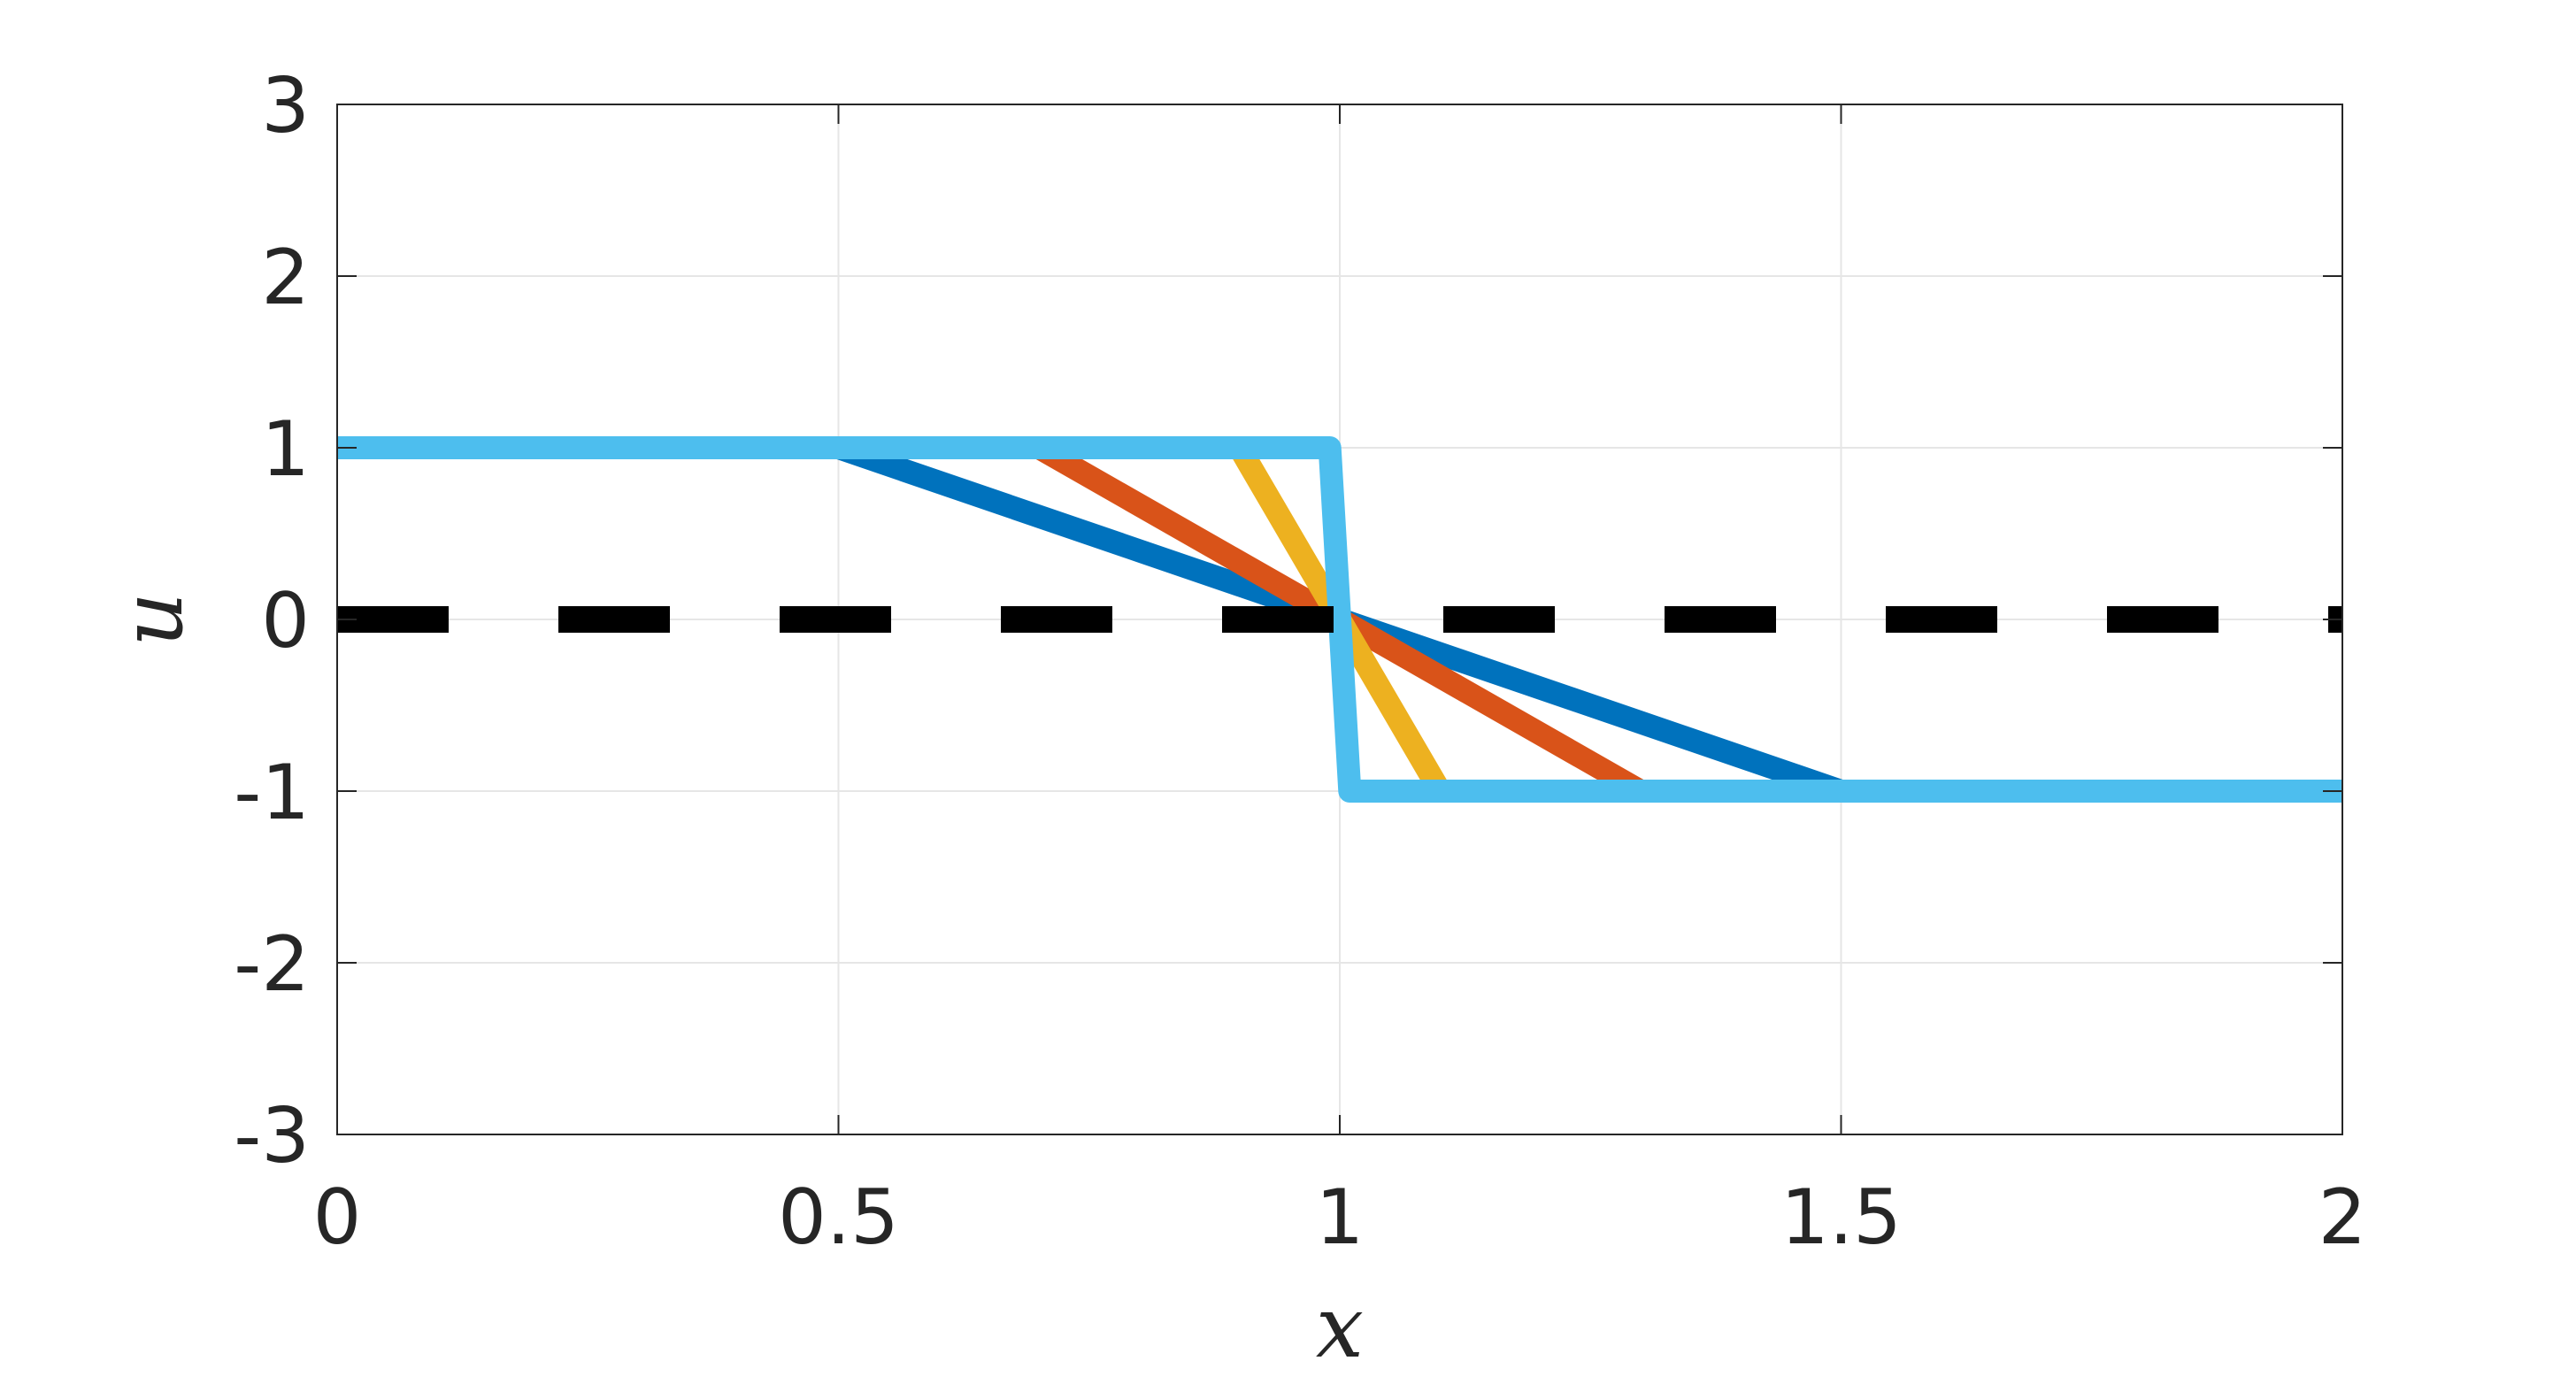 The height and width of the screenshot is (1384, 2576). Describe the element at coordinates (838, 1217) in the screenshot. I see `x-tick-label: 0.5` at that location.